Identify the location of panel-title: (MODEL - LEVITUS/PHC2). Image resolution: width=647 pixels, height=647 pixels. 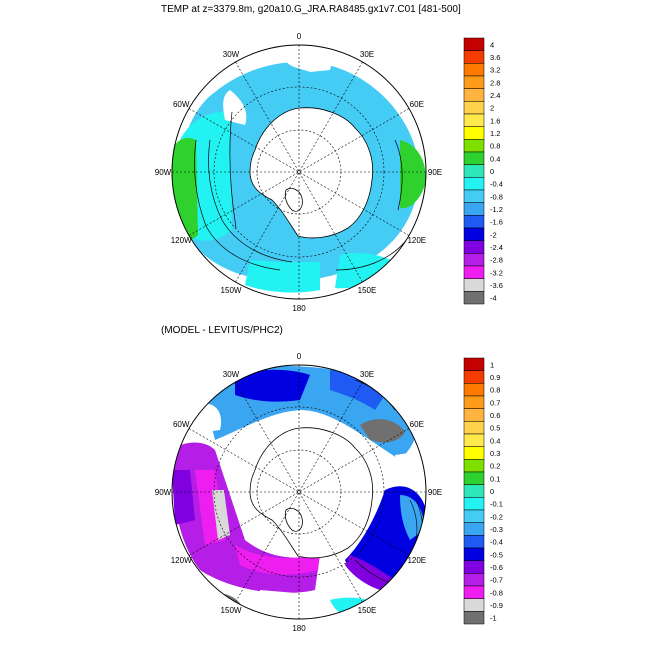
(222, 330).